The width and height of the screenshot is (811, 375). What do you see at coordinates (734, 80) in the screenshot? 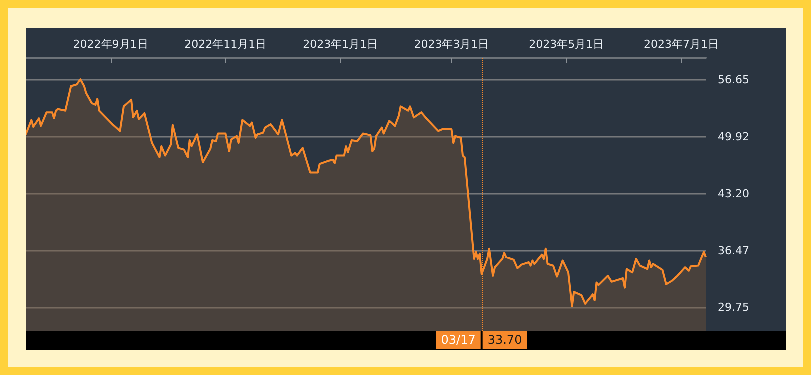
I see `y-tick-label: 56.65` at bounding box center [734, 80].